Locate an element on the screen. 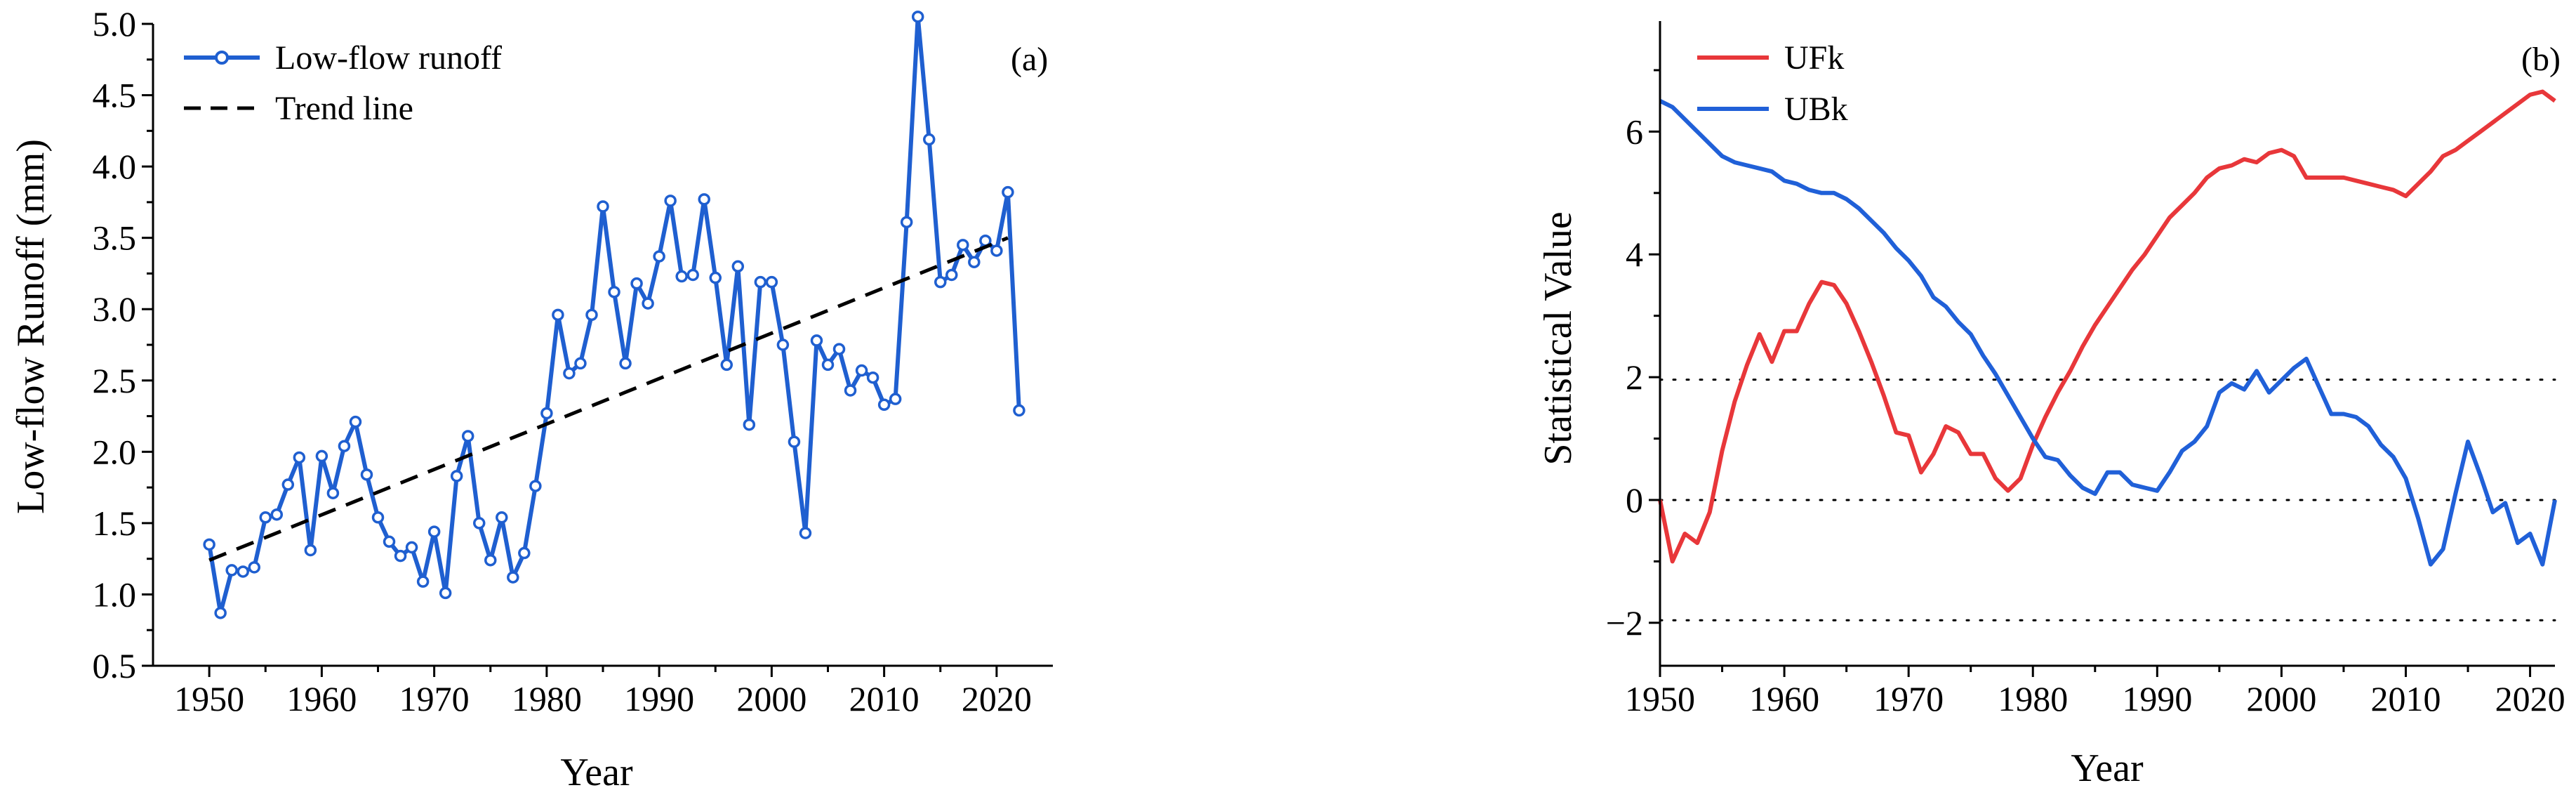  legend-marker-low-flow-runoff is located at coordinates (222, 58).